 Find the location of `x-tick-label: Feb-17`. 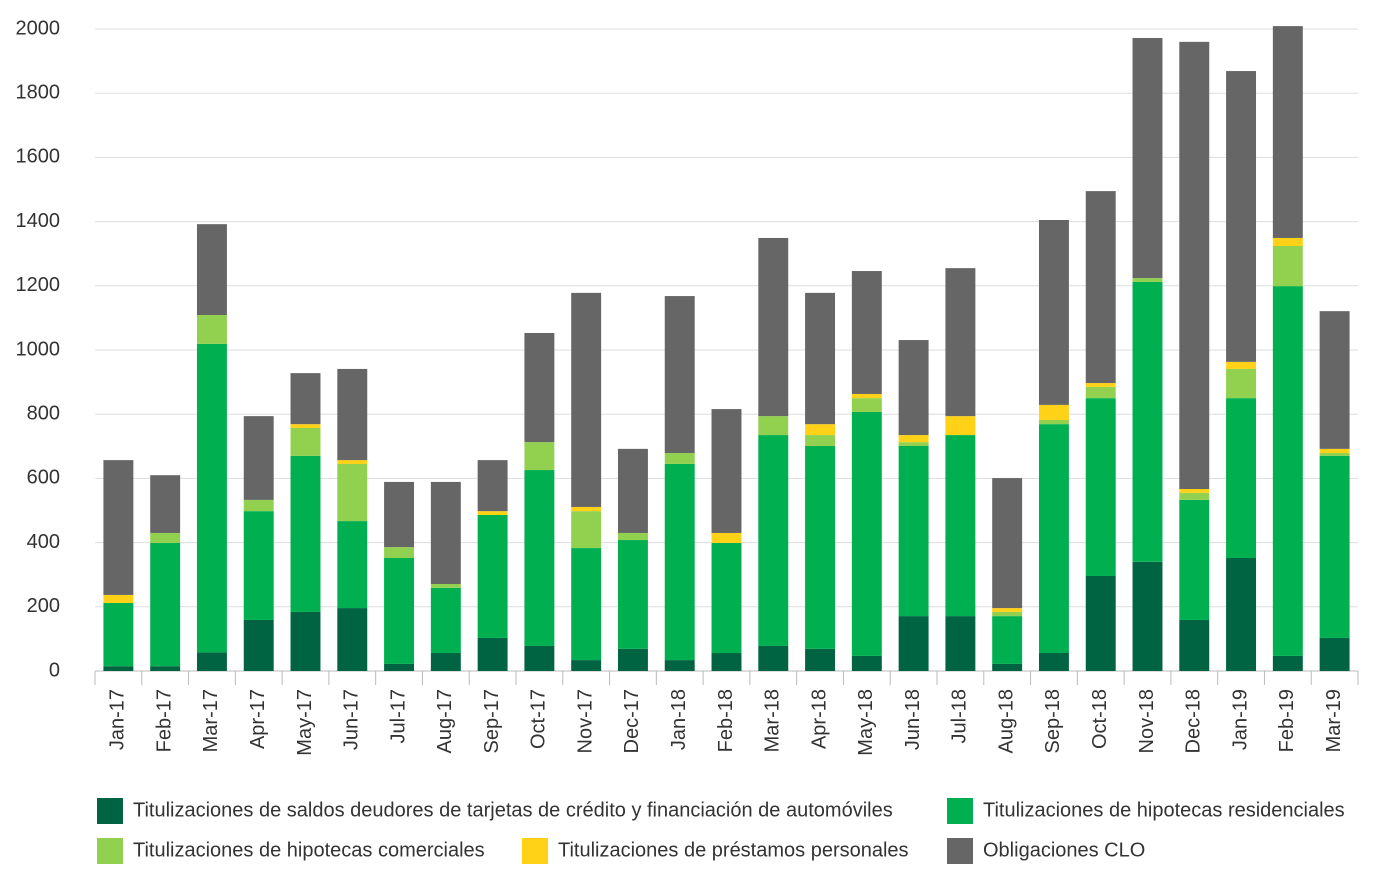

x-tick-label: Feb-17 is located at coordinates (164, 720).